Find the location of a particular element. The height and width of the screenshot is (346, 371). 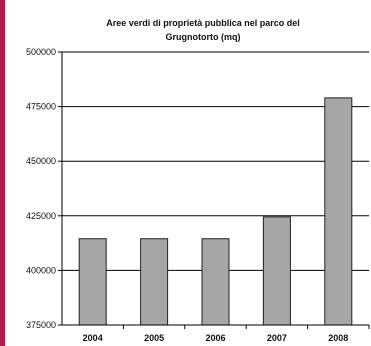

y-axis-ticks: 375000 400000 425000 450000 475000 500000 is located at coordinates (44, 188).